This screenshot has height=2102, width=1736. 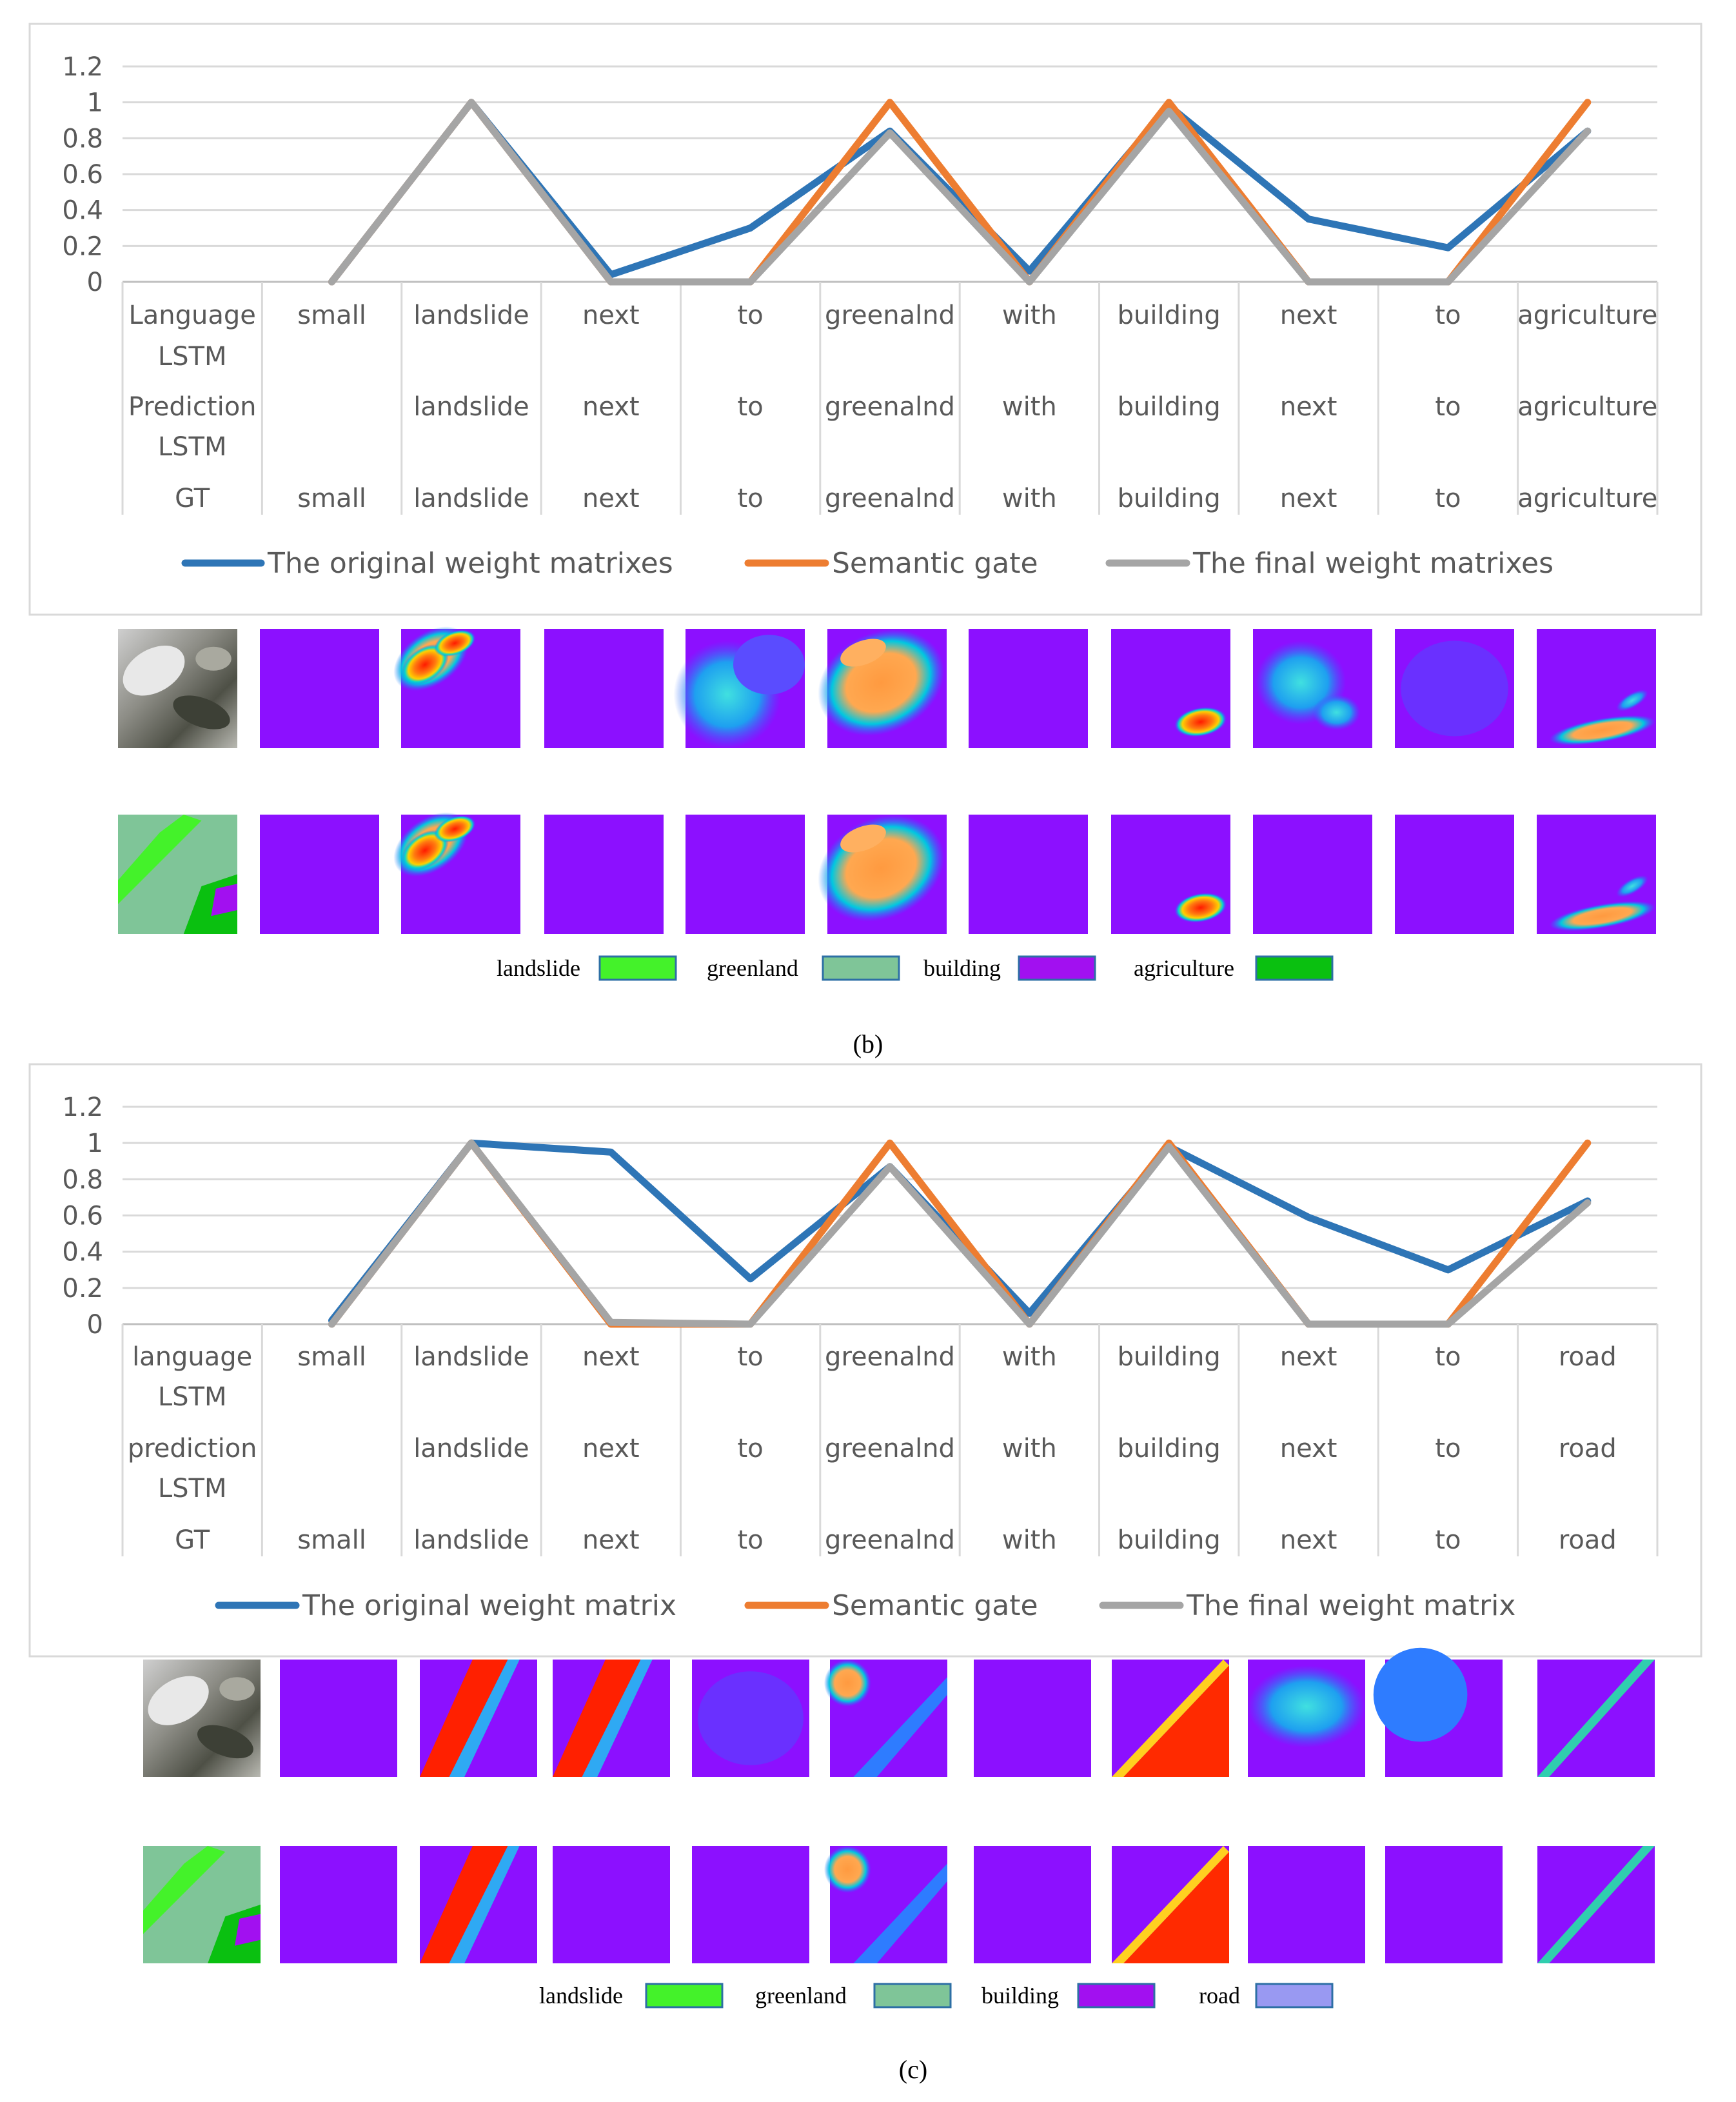 What do you see at coordinates (1587, 315) in the screenshot?
I see `table-cell: agriculture` at bounding box center [1587, 315].